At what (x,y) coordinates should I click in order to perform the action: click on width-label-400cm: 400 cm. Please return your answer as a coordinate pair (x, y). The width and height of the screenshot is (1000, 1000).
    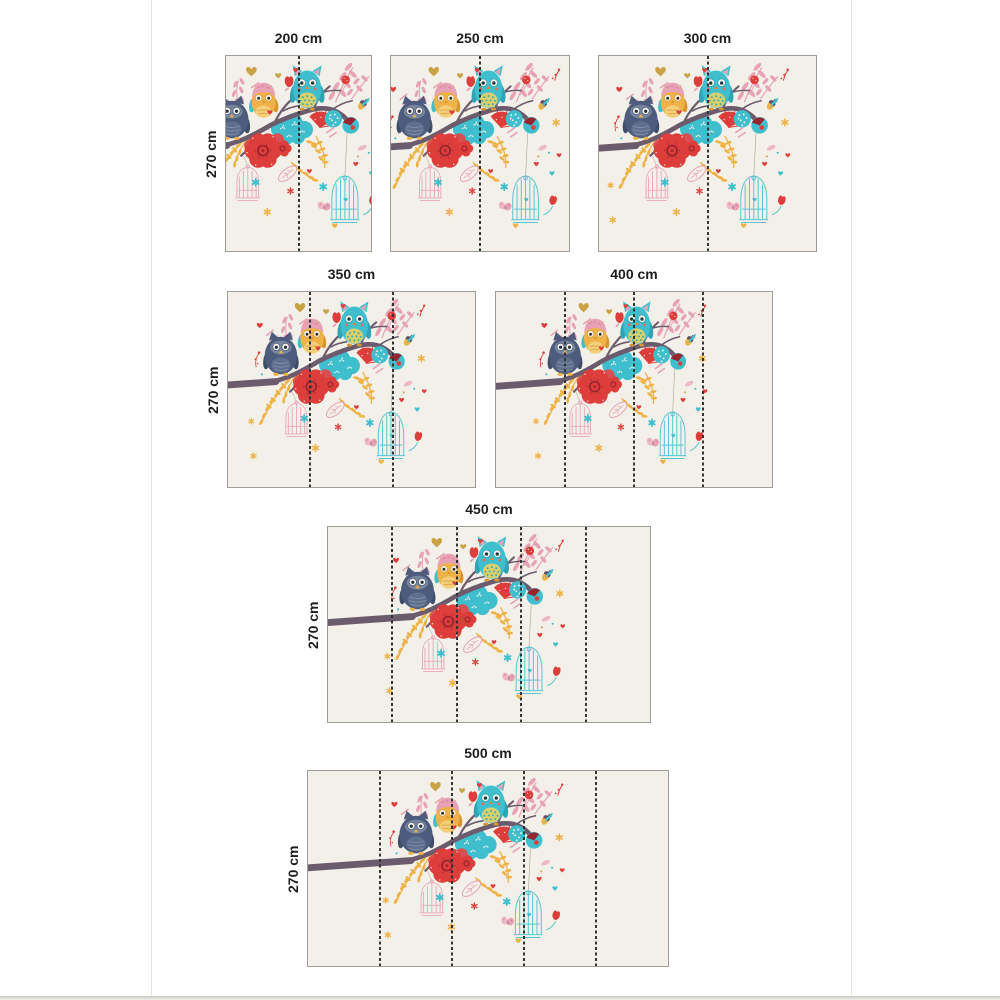
    Looking at the image, I should click on (634, 274).